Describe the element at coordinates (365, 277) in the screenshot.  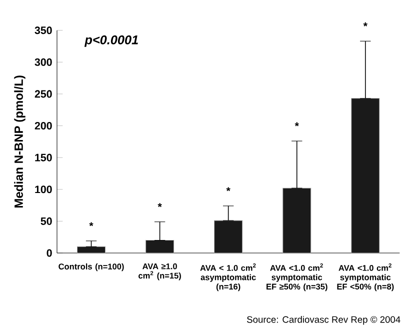
I see `x-tick-label: AVA <1.0 cm$^{2}$ symptomatic EF <50% (n=8)` at that location.